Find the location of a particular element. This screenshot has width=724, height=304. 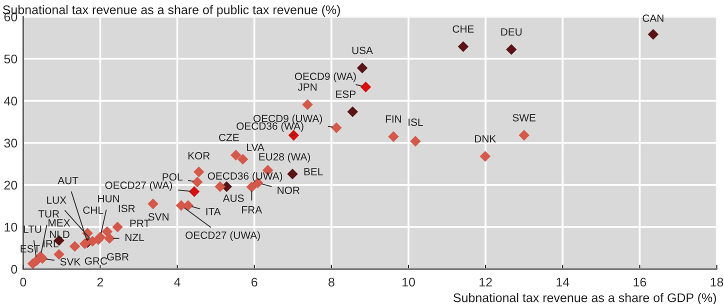

annotation: MEX is located at coordinates (59, 222).